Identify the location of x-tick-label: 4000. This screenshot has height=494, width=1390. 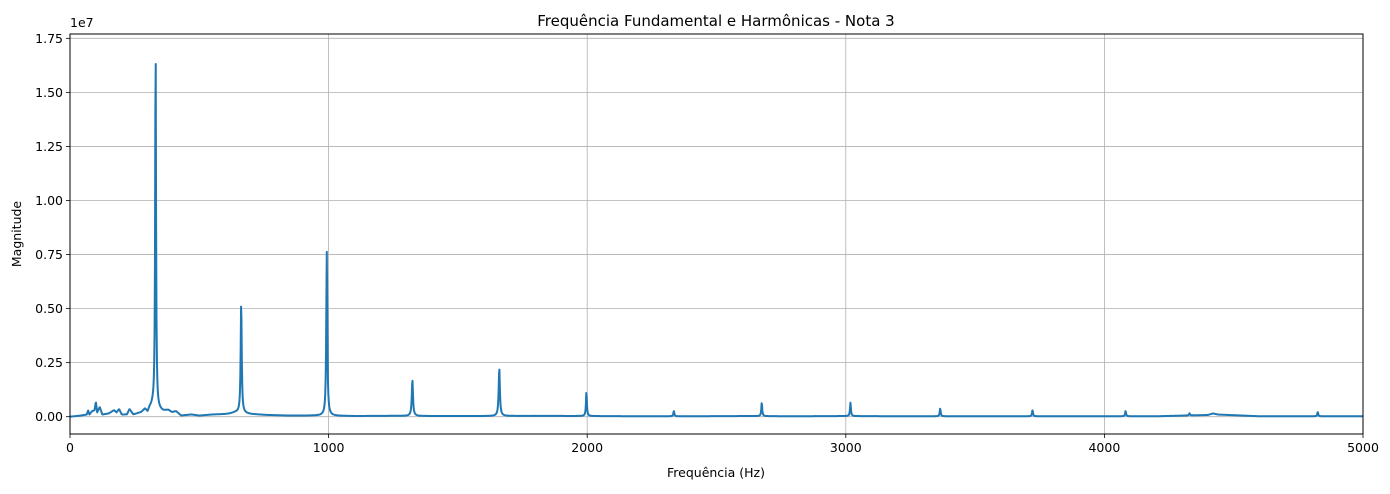
(1104, 447).